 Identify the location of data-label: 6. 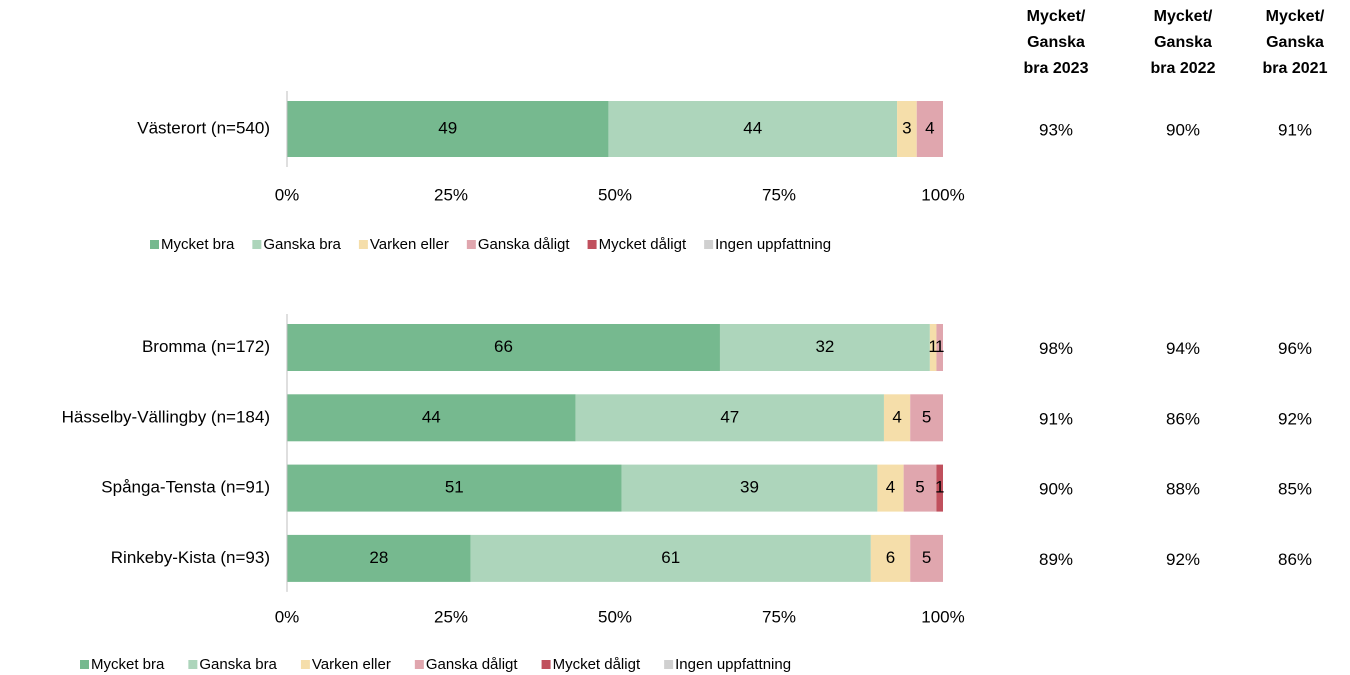
(890, 557).